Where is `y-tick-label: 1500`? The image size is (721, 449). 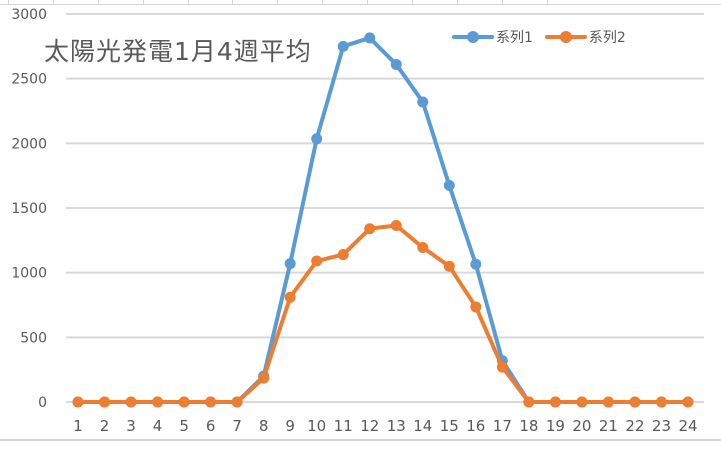
y-tick-label: 1500 is located at coordinates (29, 209).